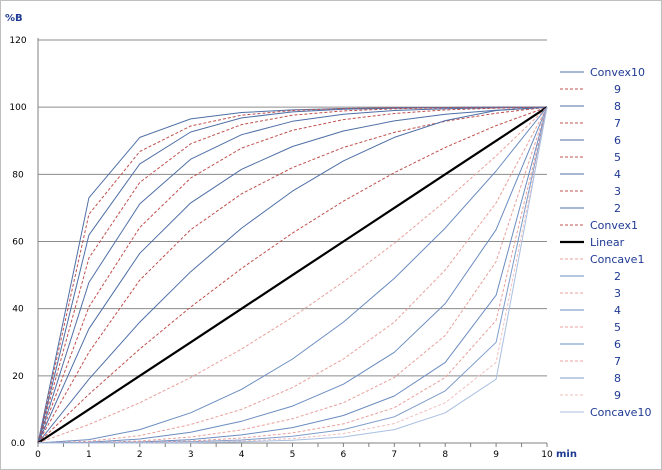 This screenshot has width=662, height=470. What do you see at coordinates (496, 455) in the screenshot?
I see `x-tick-label: 9` at bounding box center [496, 455].